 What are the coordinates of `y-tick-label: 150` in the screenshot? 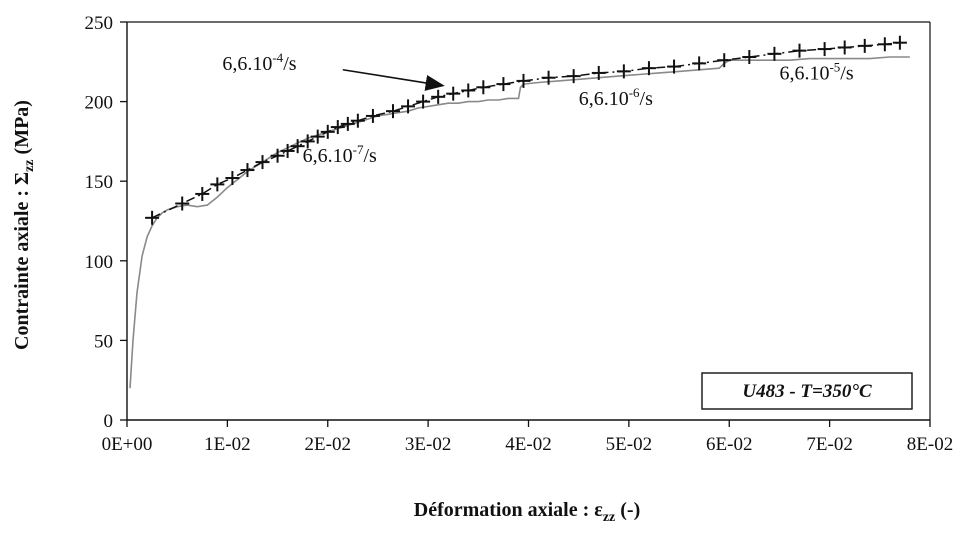 It's located at (99, 182).